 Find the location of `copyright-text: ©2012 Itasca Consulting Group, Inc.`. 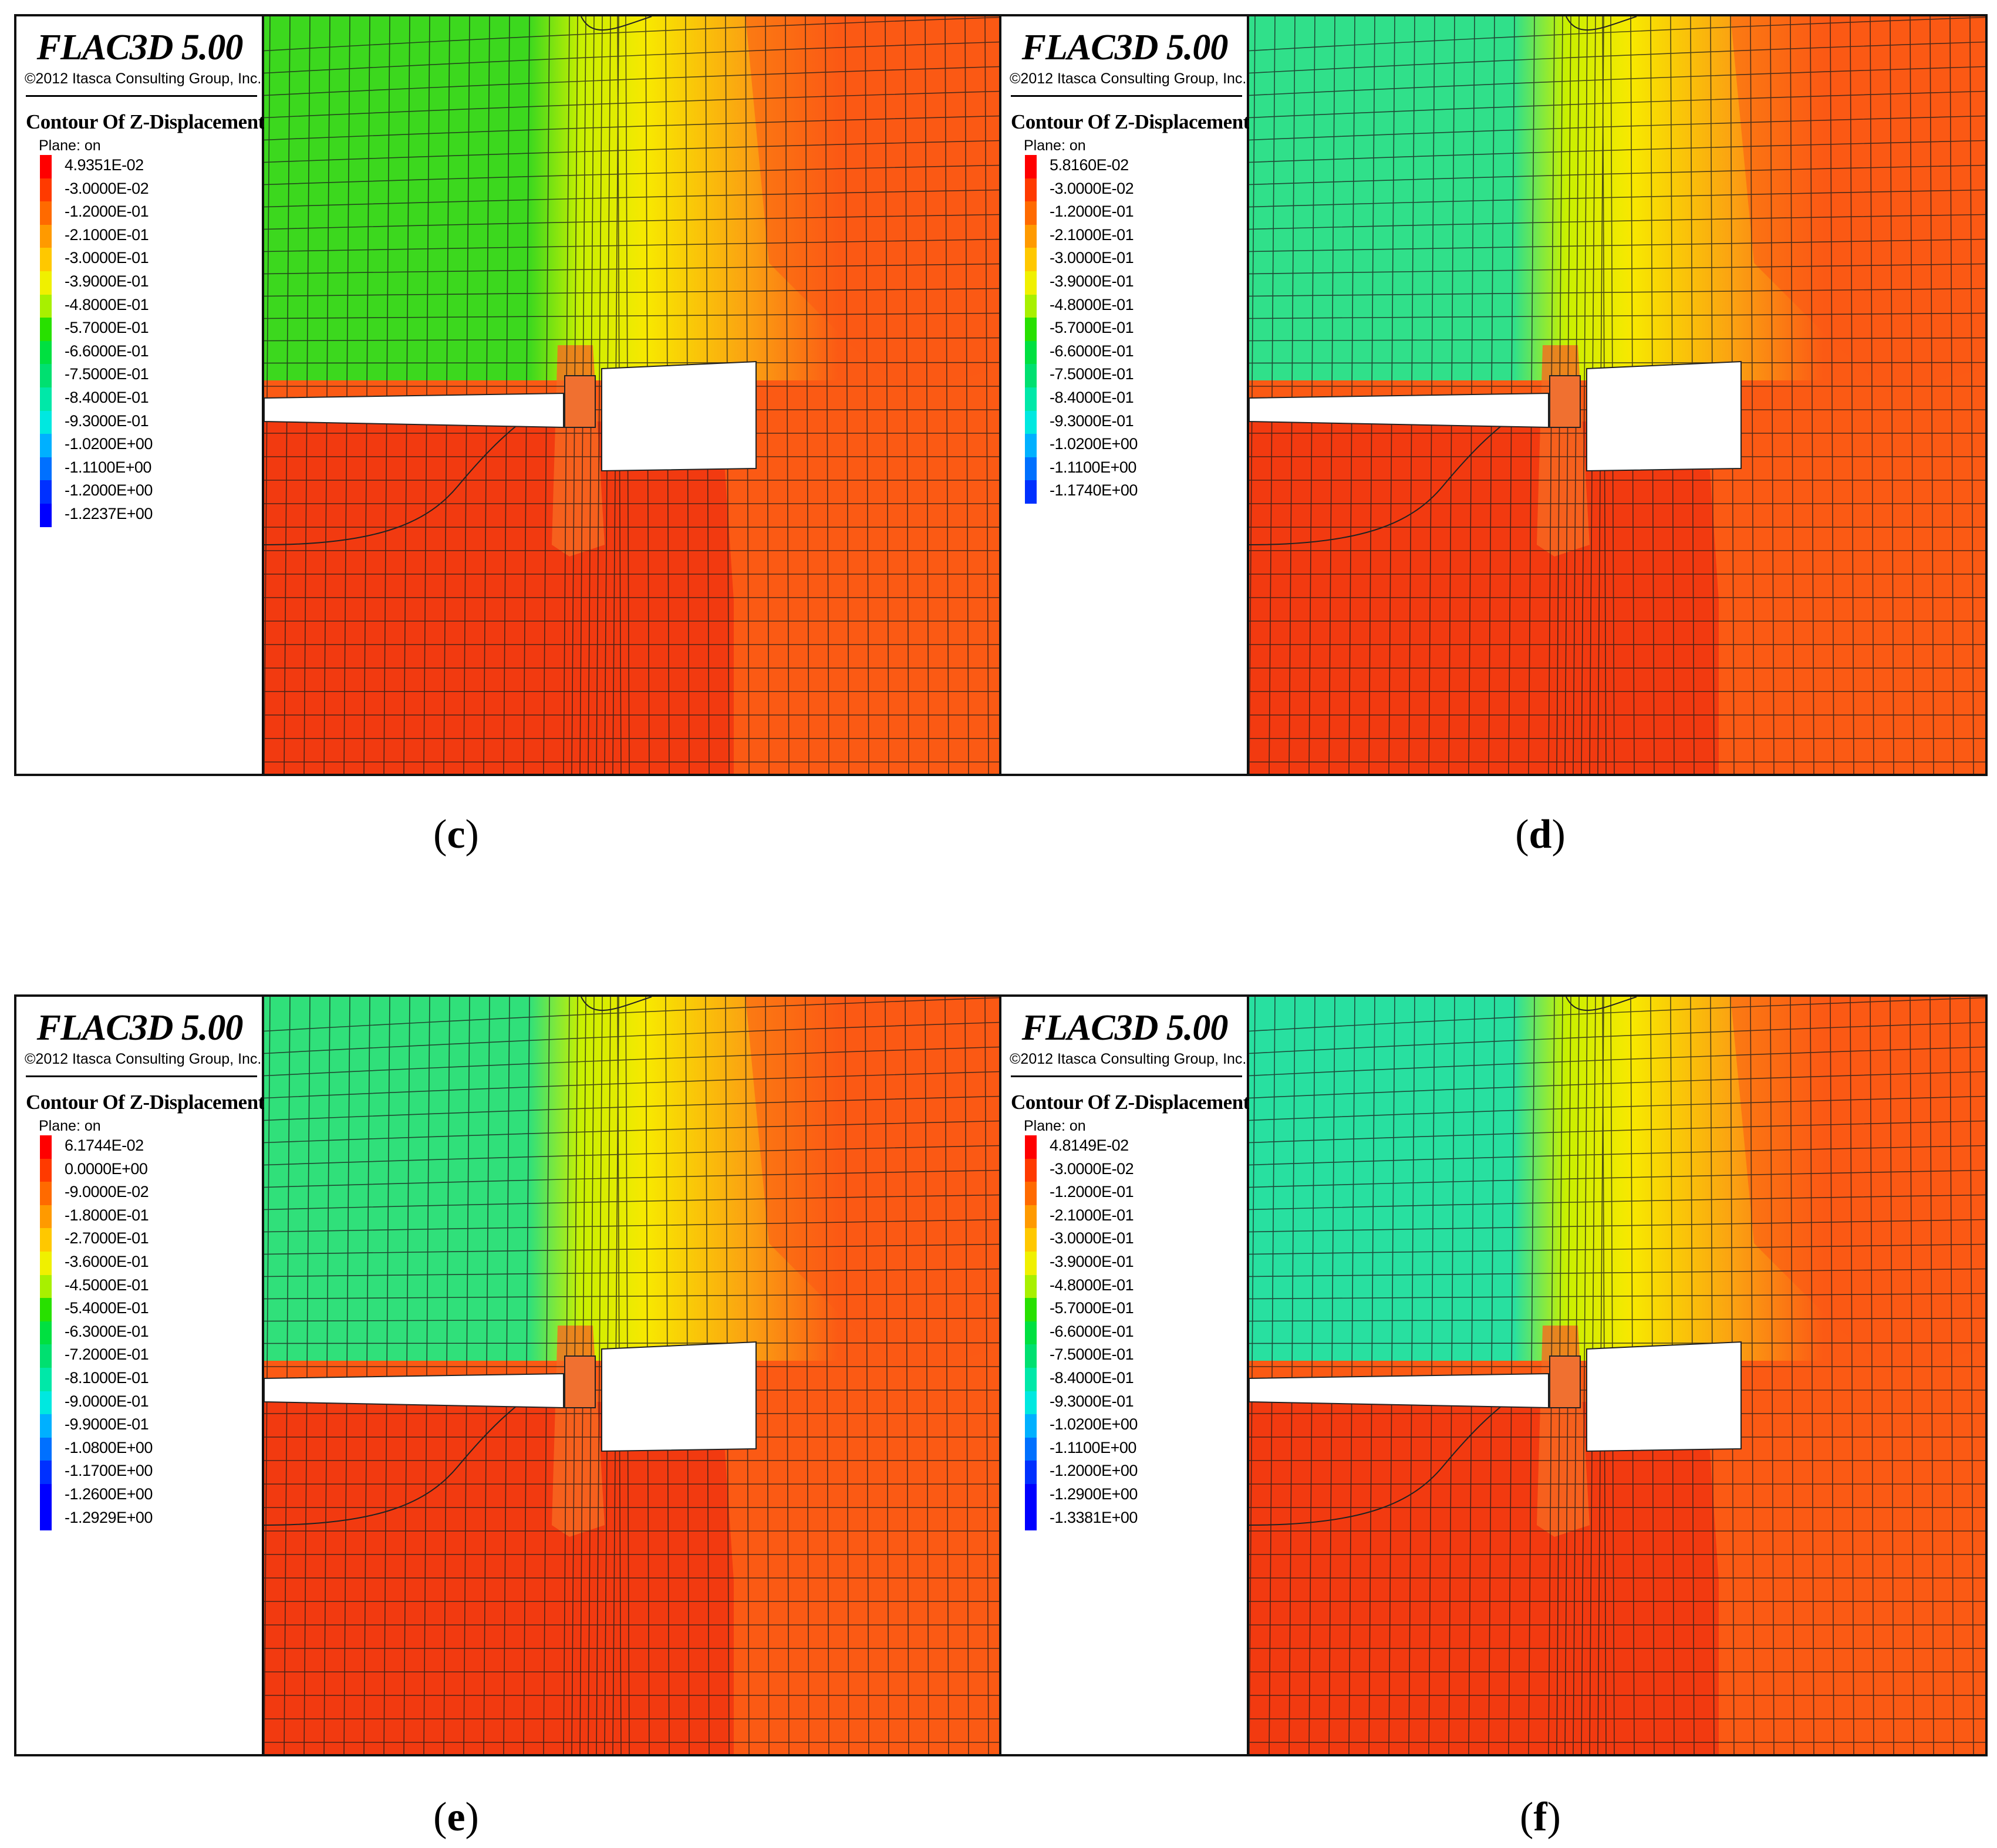

copyright-text: ©2012 Itasca Consulting Group, Inc. is located at coordinates (144, 1059).